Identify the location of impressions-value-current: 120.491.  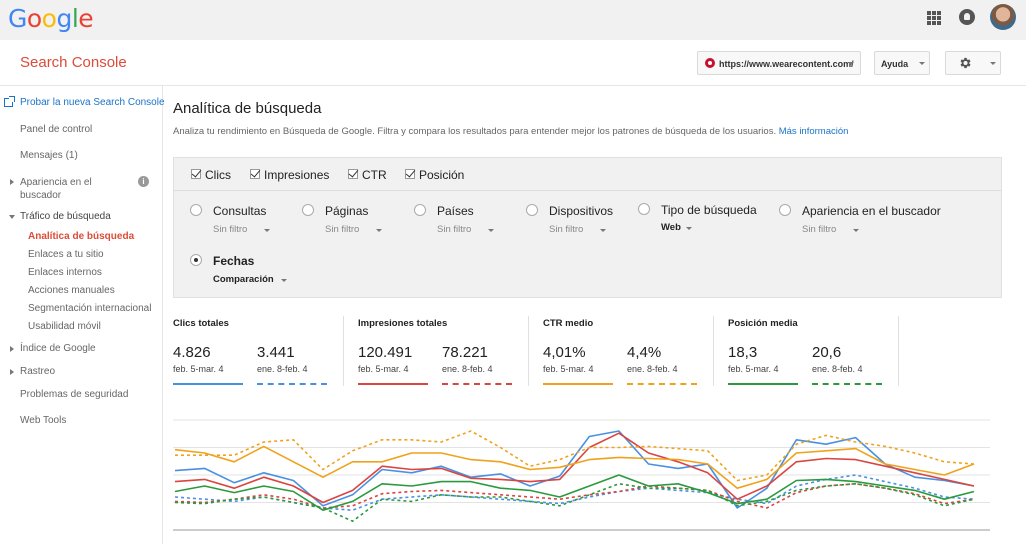
(385, 352).